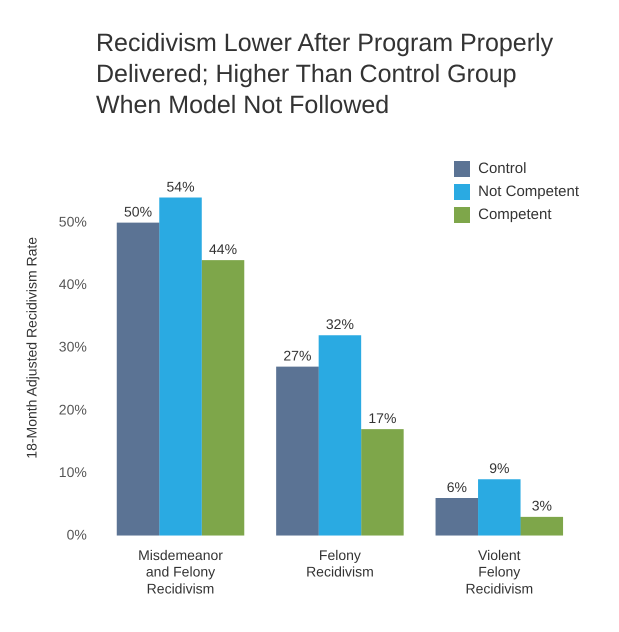 The width and height of the screenshot is (619, 632). Describe the element at coordinates (72, 284) in the screenshot. I see `y-tick-label: 40%` at that location.